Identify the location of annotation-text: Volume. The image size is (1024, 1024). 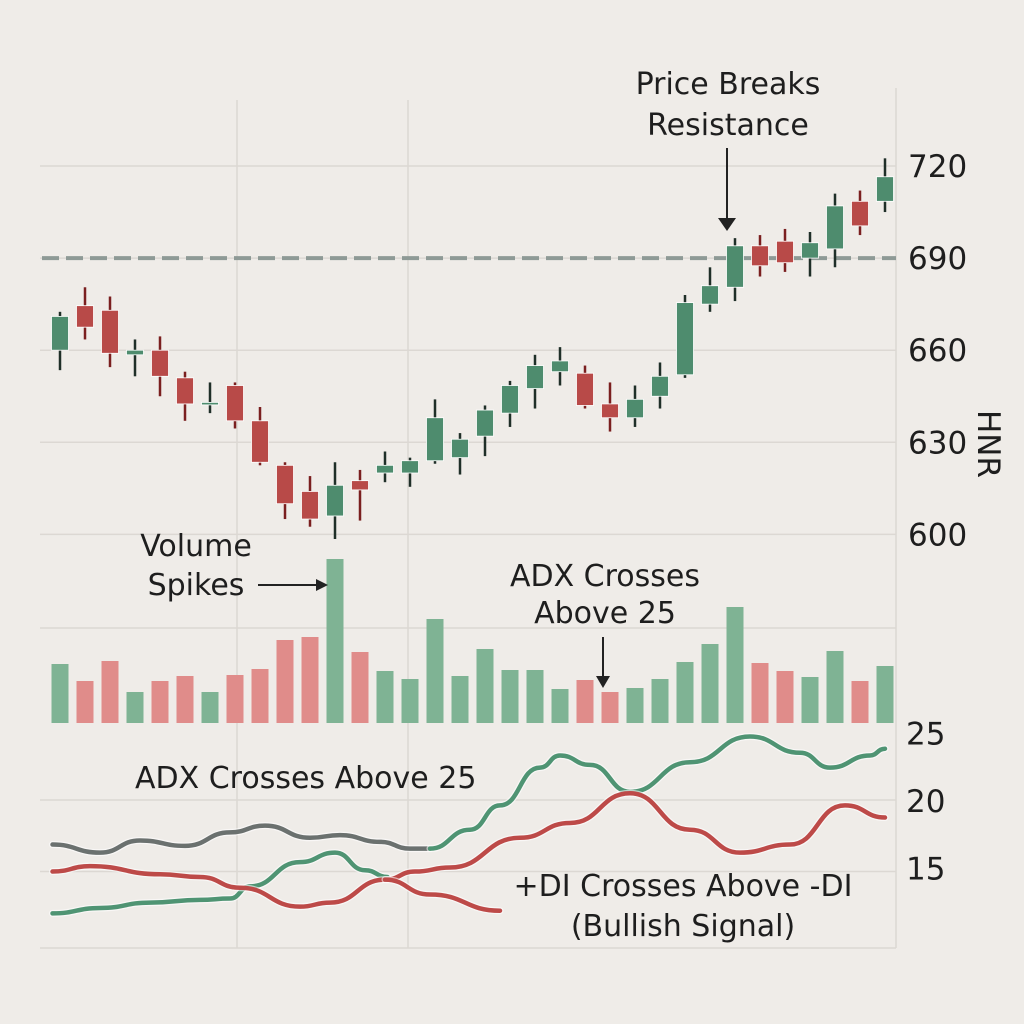
(196, 546).